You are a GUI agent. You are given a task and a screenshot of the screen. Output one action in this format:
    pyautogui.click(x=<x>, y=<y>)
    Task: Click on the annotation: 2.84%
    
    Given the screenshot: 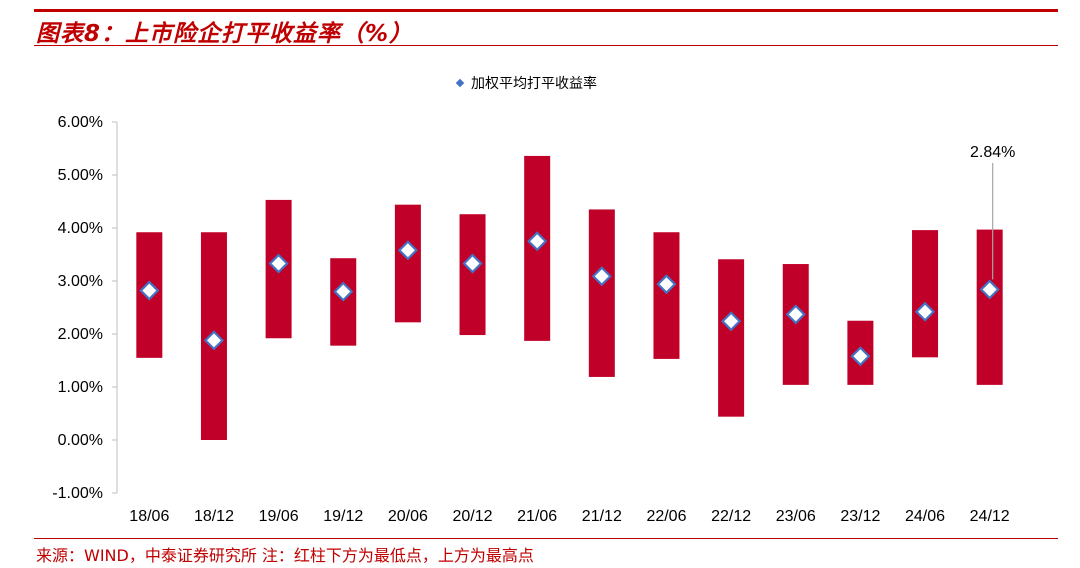 What is the action you would take?
    pyautogui.click(x=992, y=212)
    